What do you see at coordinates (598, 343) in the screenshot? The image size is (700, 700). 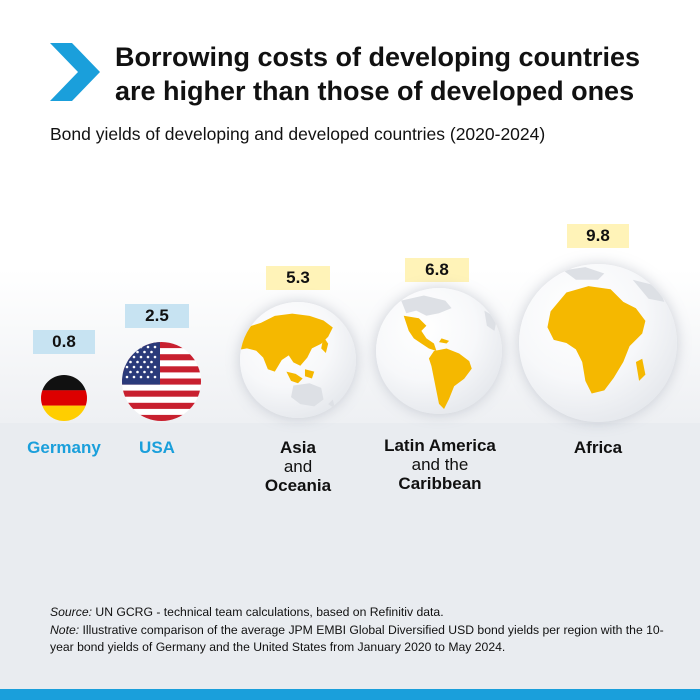 I see `africa-globe-icon` at bounding box center [598, 343].